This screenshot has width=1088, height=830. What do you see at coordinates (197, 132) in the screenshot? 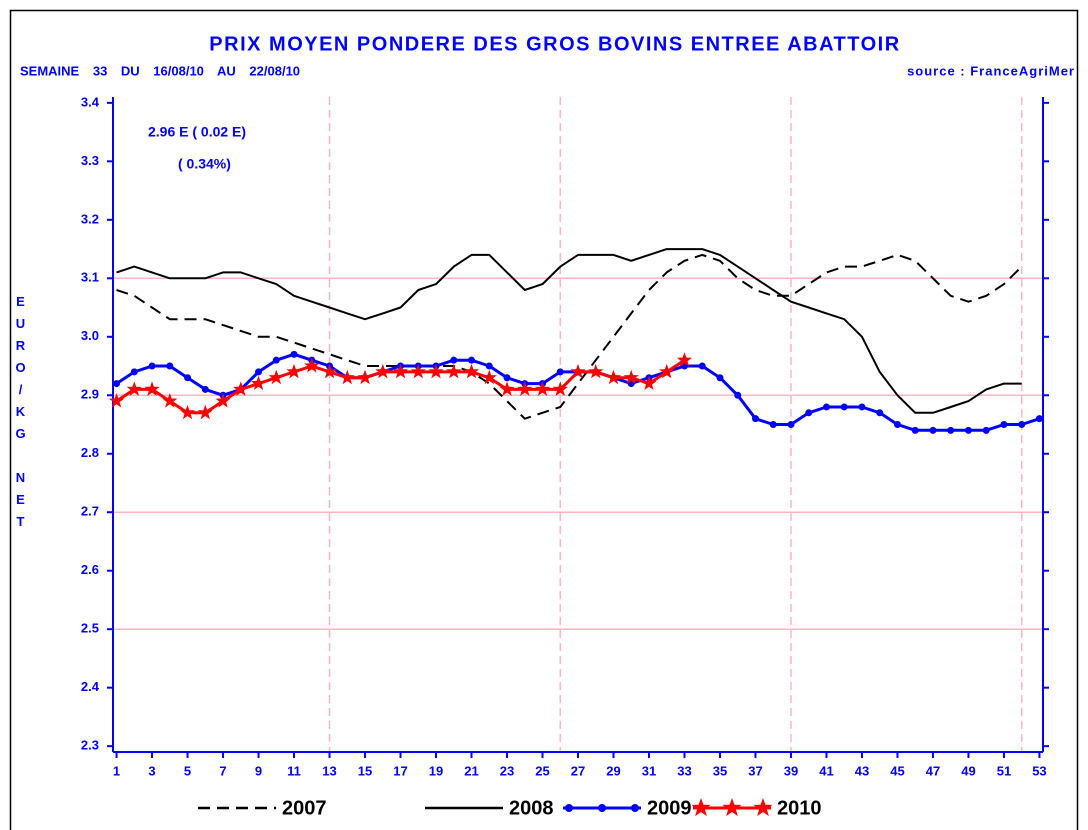
I see `annotation: 2.96 E ( 0.02 E)` at bounding box center [197, 132].